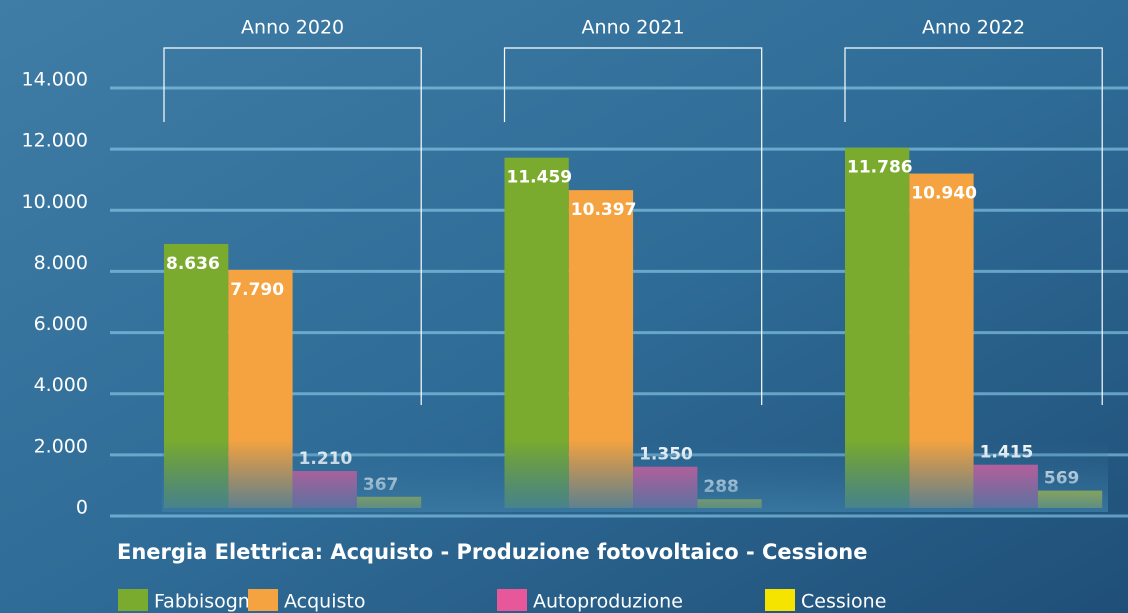 This screenshot has width=1128, height=613. I want to click on x-tick-label: Anno 2020, so click(292, 28).